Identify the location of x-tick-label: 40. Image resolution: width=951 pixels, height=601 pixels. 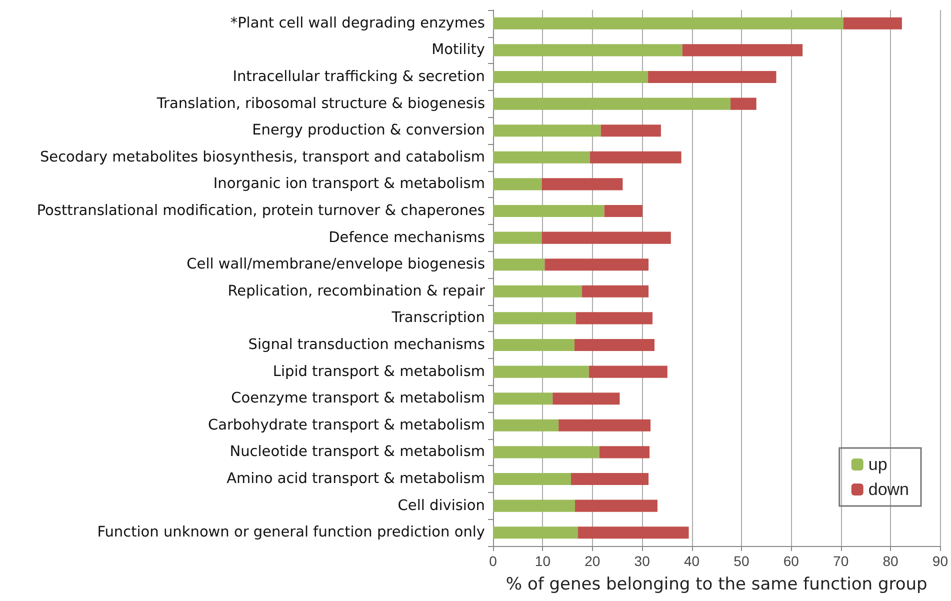
(692, 561).